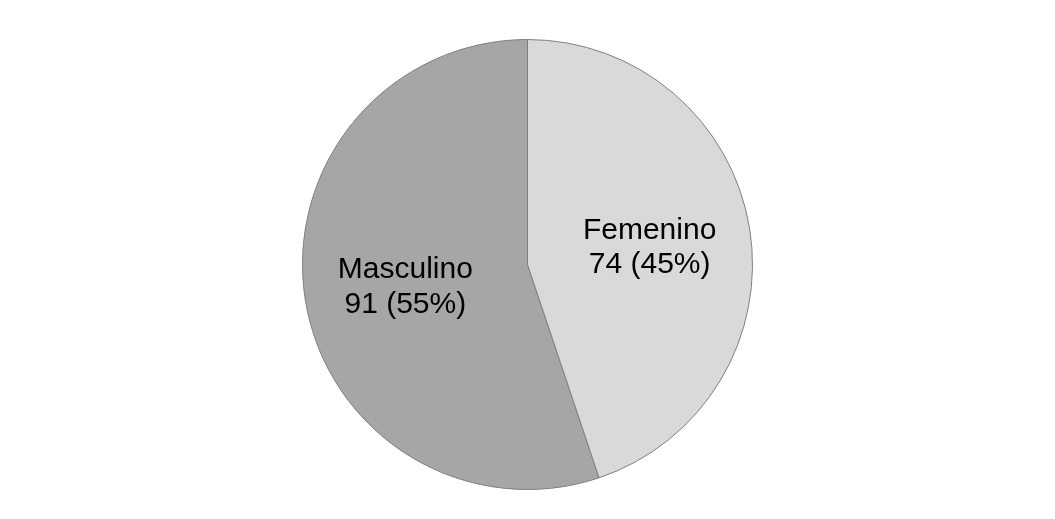 The height and width of the screenshot is (519, 1055). What do you see at coordinates (405, 302) in the screenshot?
I see `data-label: 91 (55%)` at bounding box center [405, 302].